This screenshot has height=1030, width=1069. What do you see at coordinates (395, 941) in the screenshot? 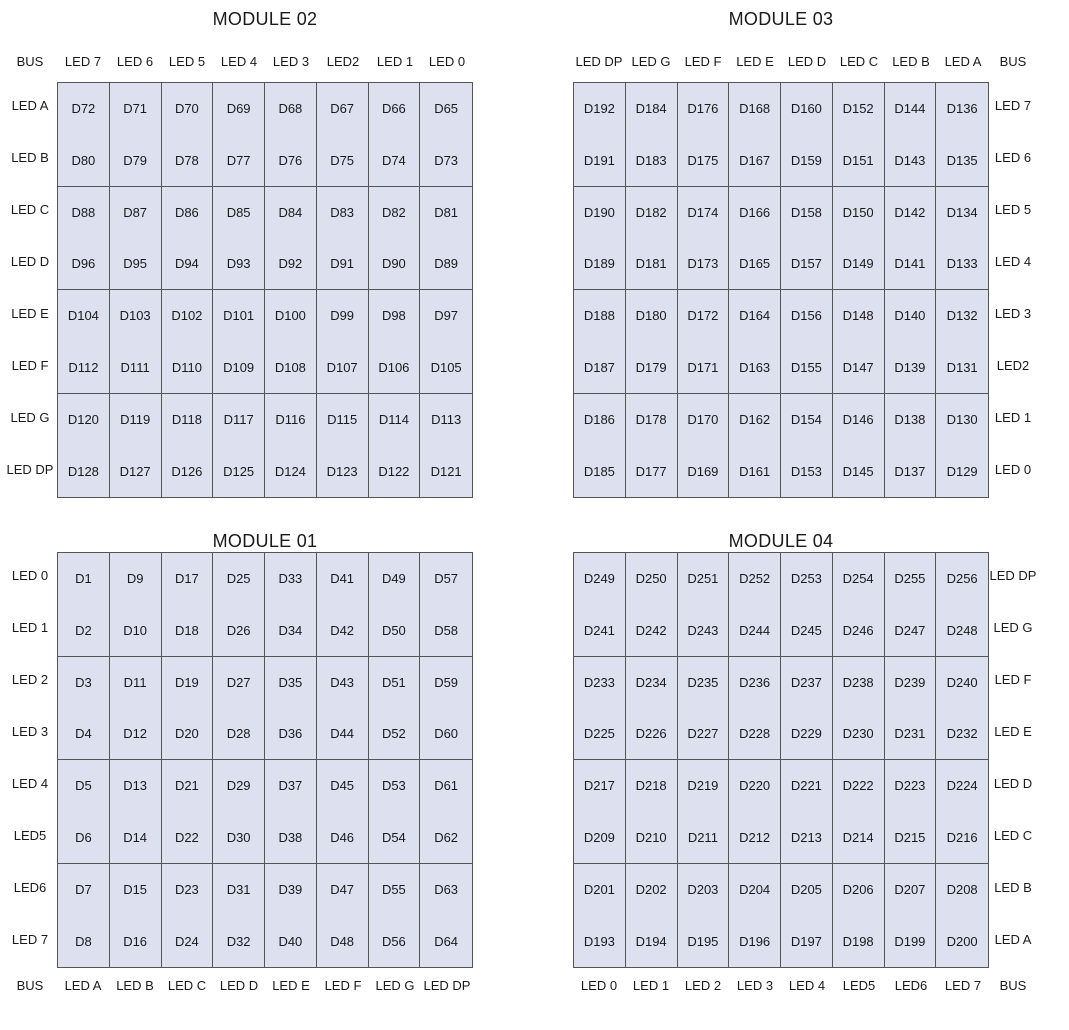
I see `led-cell: D56` at bounding box center [395, 941].